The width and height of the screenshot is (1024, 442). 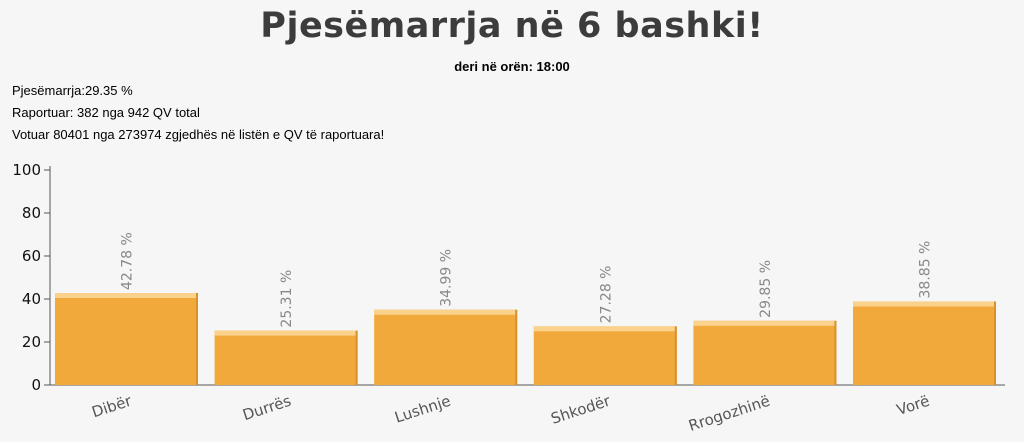 I want to click on value-label: 34.99 %, so click(x=447, y=278).